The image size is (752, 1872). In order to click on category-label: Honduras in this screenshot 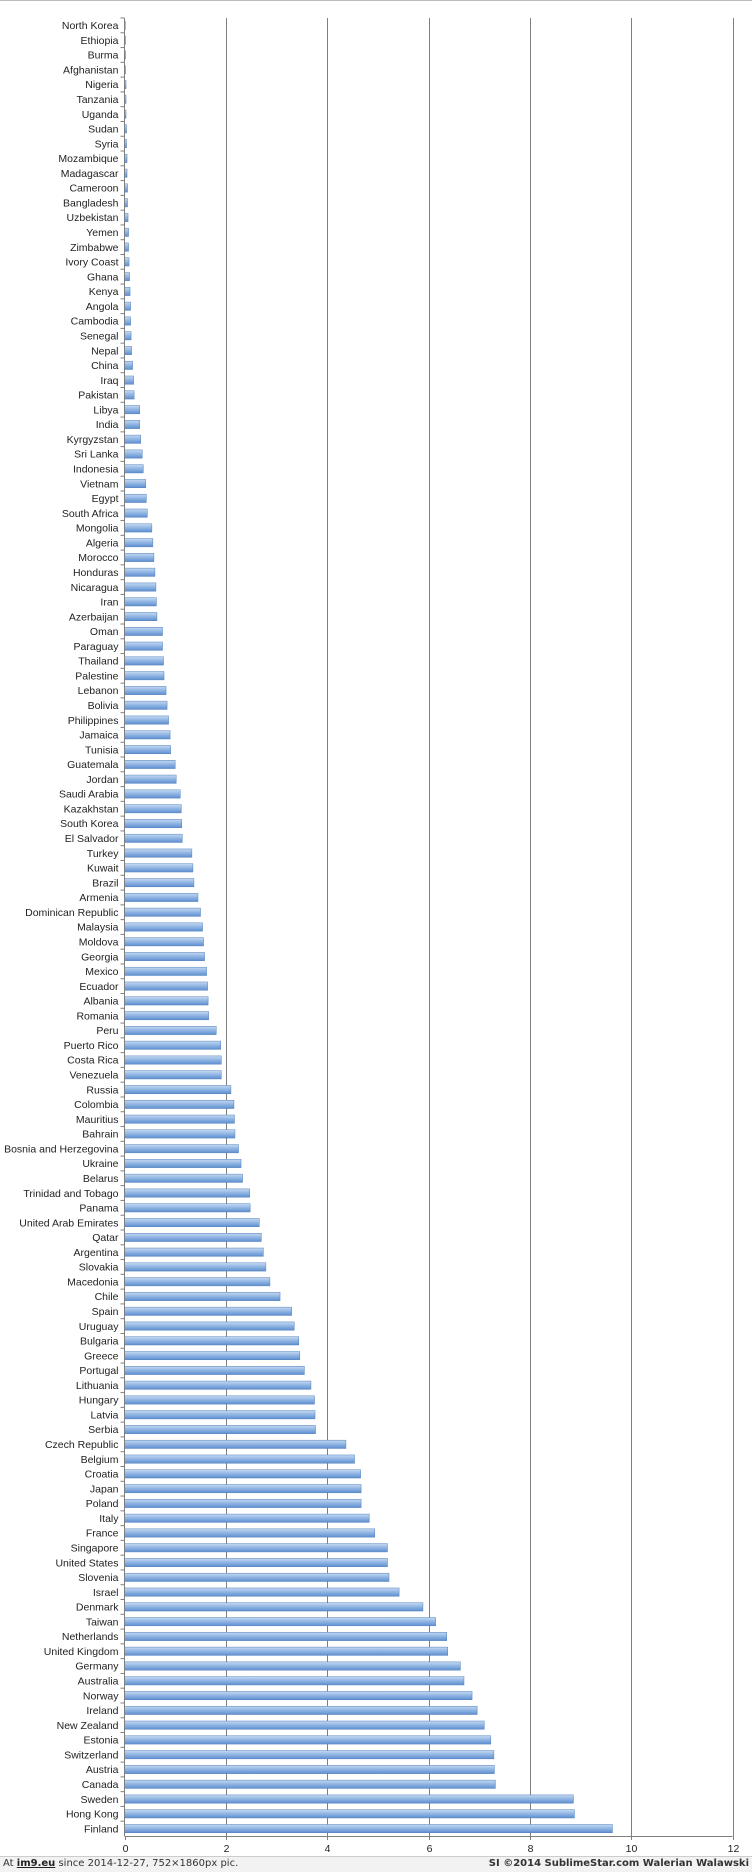, I will do `click(96, 573)`.